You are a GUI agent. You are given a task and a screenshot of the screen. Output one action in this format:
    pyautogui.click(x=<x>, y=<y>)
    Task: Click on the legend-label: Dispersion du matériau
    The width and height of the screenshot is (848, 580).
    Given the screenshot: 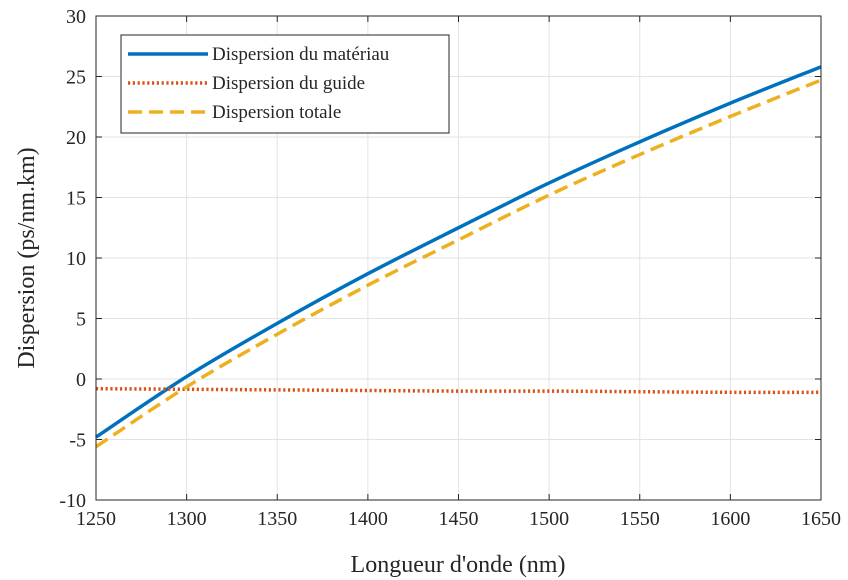 What is the action you would take?
    pyautogui.click(x=301, y=54)
    